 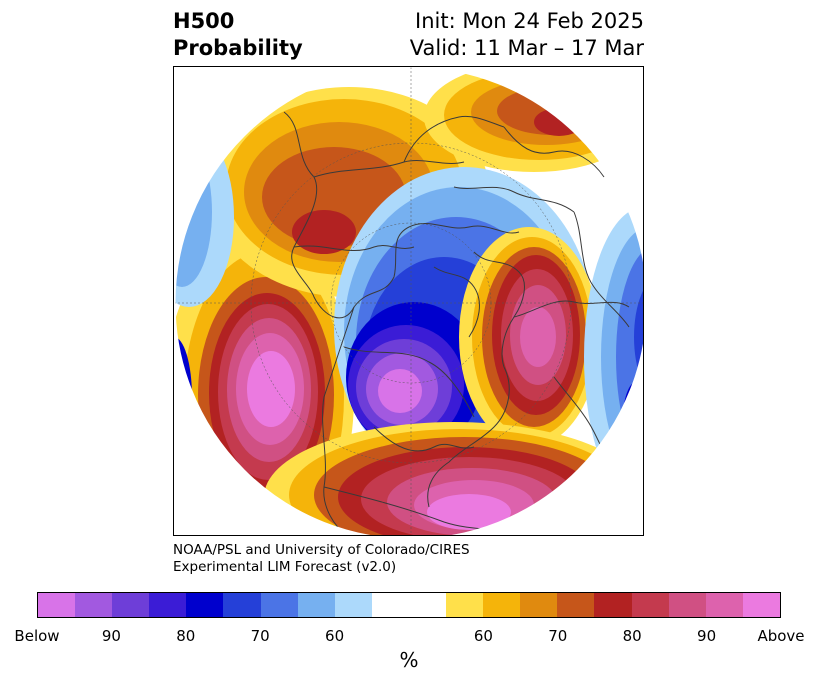 What do you see at coordinates (526, 48) in the screenshot?
I see `valid-date-label: Valid: 11 Mar – 17 Mar` at bounding box center [526, 48].